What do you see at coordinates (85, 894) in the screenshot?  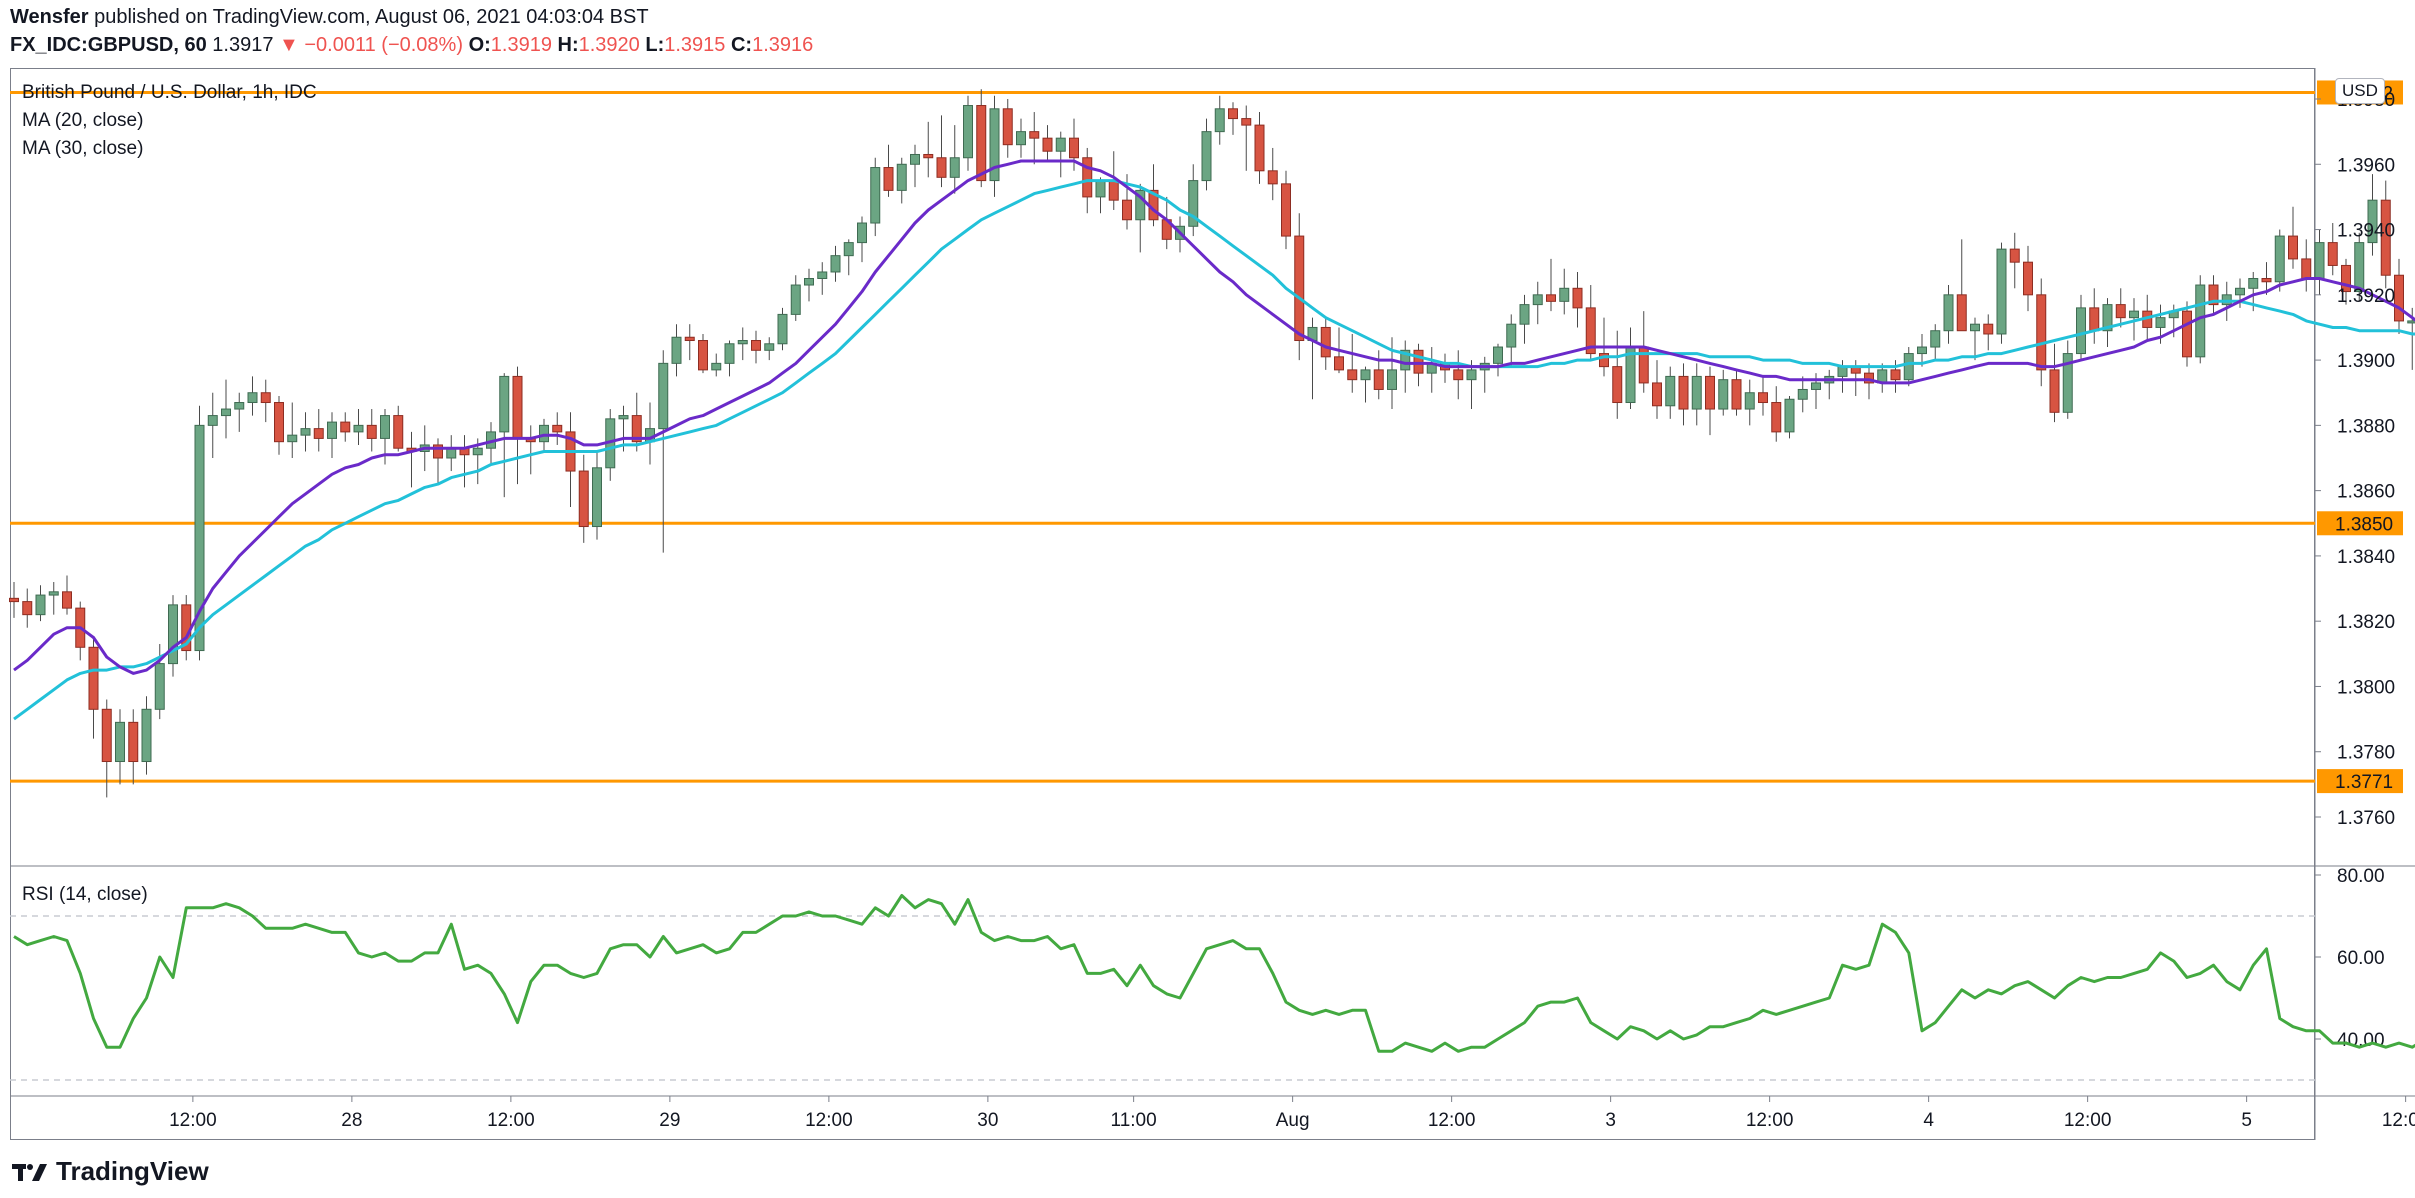 I see `rsi-legend: RSI (14, close)` at bounding box center [85, 894].